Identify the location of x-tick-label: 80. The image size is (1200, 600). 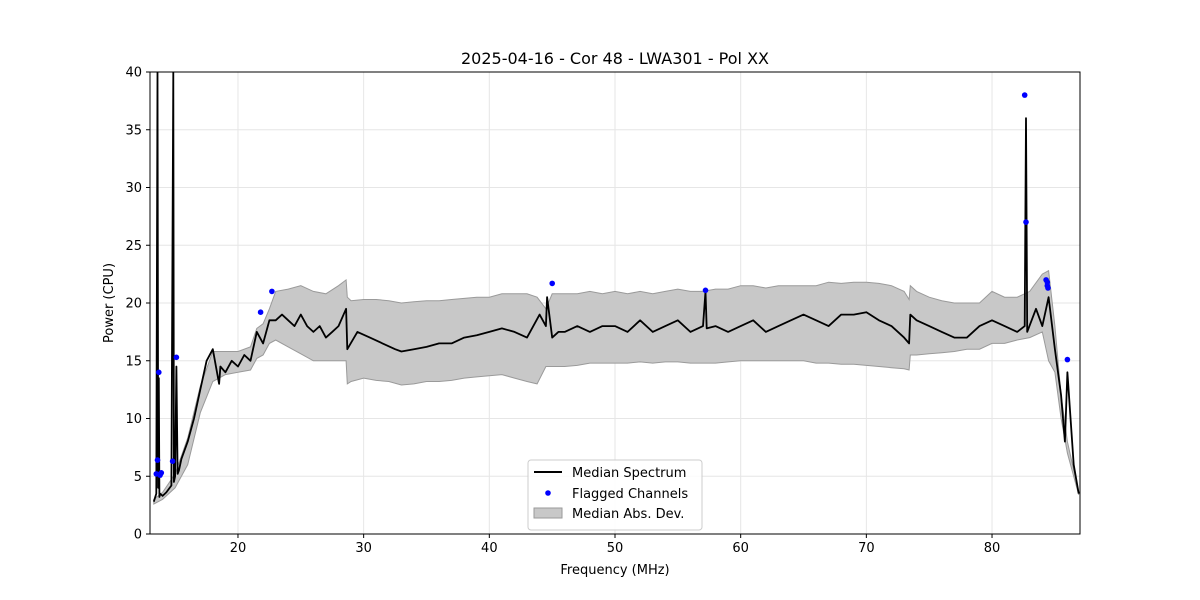
(992, 548).